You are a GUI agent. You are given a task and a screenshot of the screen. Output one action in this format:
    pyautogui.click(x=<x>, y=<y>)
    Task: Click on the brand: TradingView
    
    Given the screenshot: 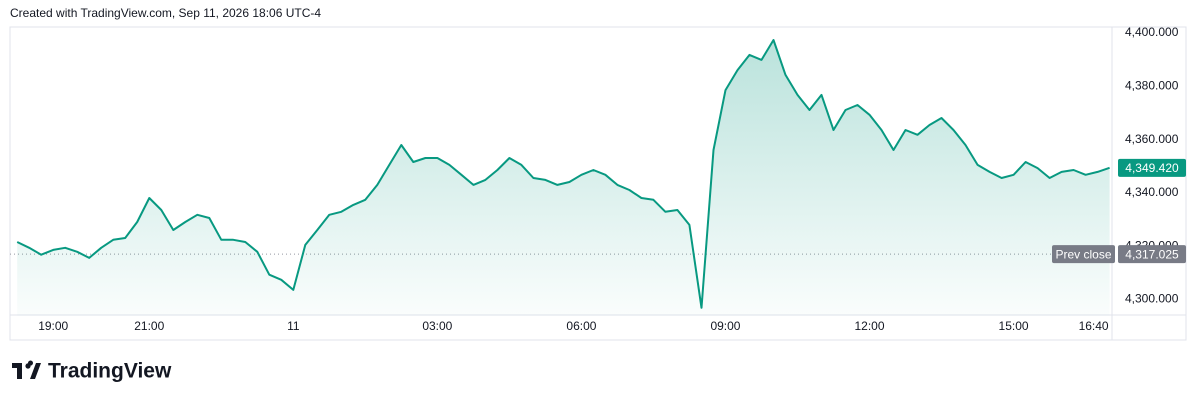 What is the action you would take?
    pyautogui.click(x=110, y=371)
    